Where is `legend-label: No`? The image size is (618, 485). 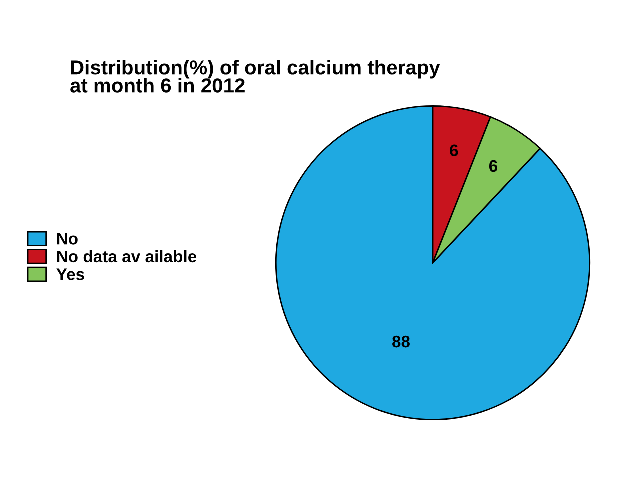 legend-label: No is located at coordinates (67, 239).